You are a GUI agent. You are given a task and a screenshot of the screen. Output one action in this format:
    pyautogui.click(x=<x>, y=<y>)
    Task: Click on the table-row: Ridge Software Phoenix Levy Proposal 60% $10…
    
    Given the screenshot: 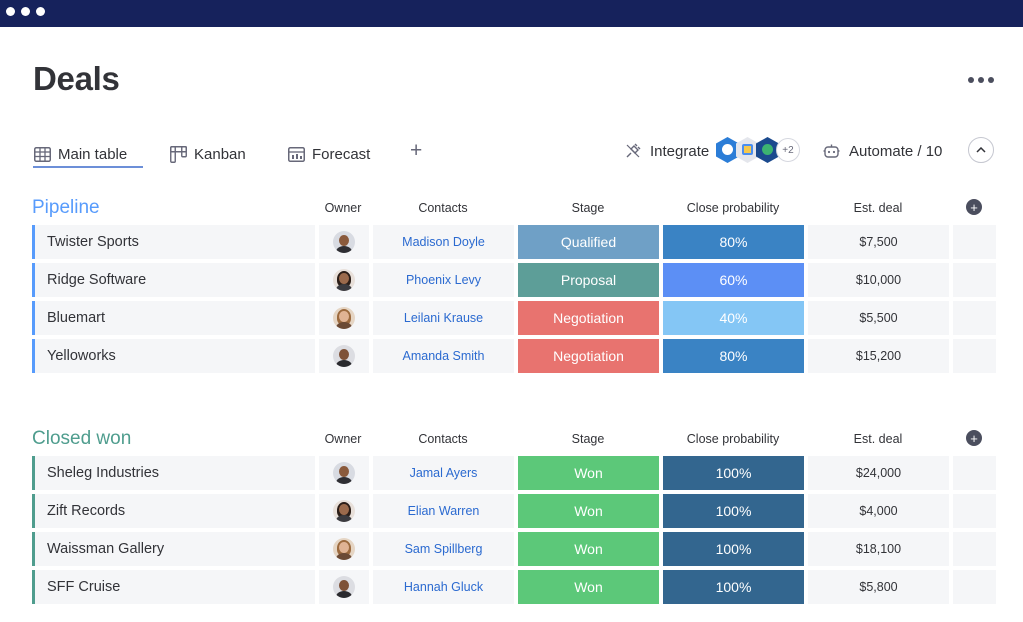 What is the action you would take?
    pyautogui.click(x=515, y=280)
    